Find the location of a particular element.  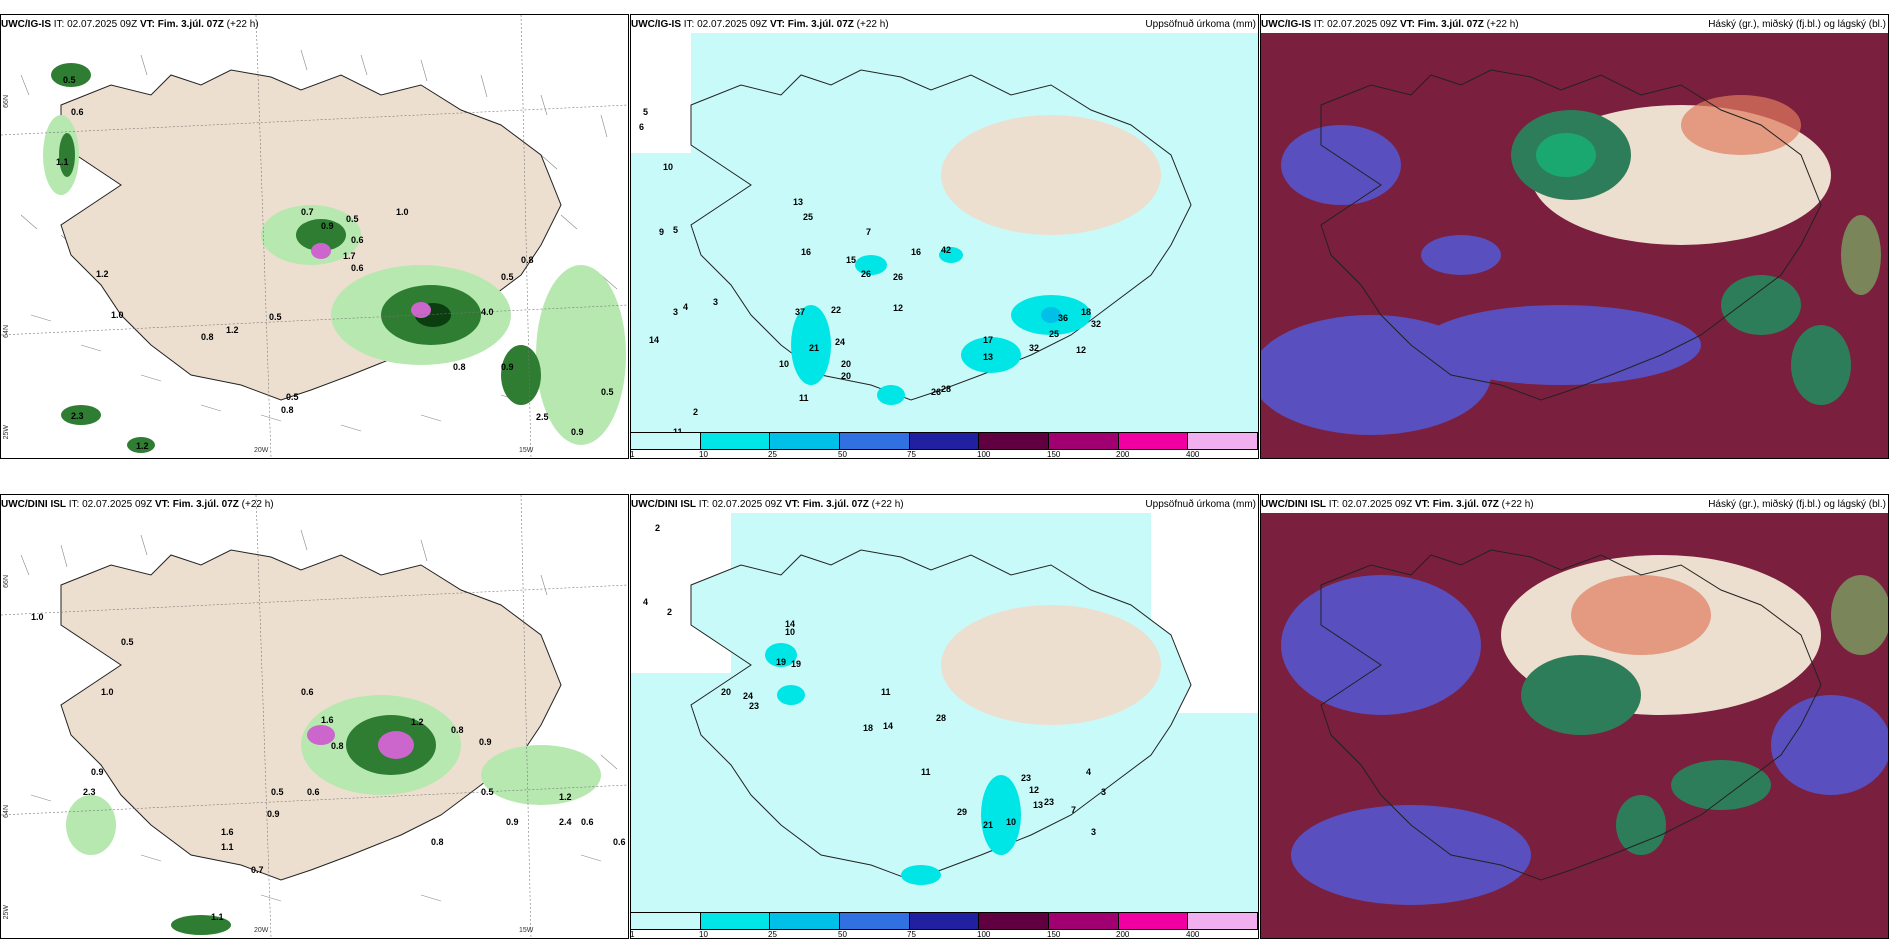

precip-legend: 1 10 25 50 75 100 150 200 400 is located at coordinates (944, 924).